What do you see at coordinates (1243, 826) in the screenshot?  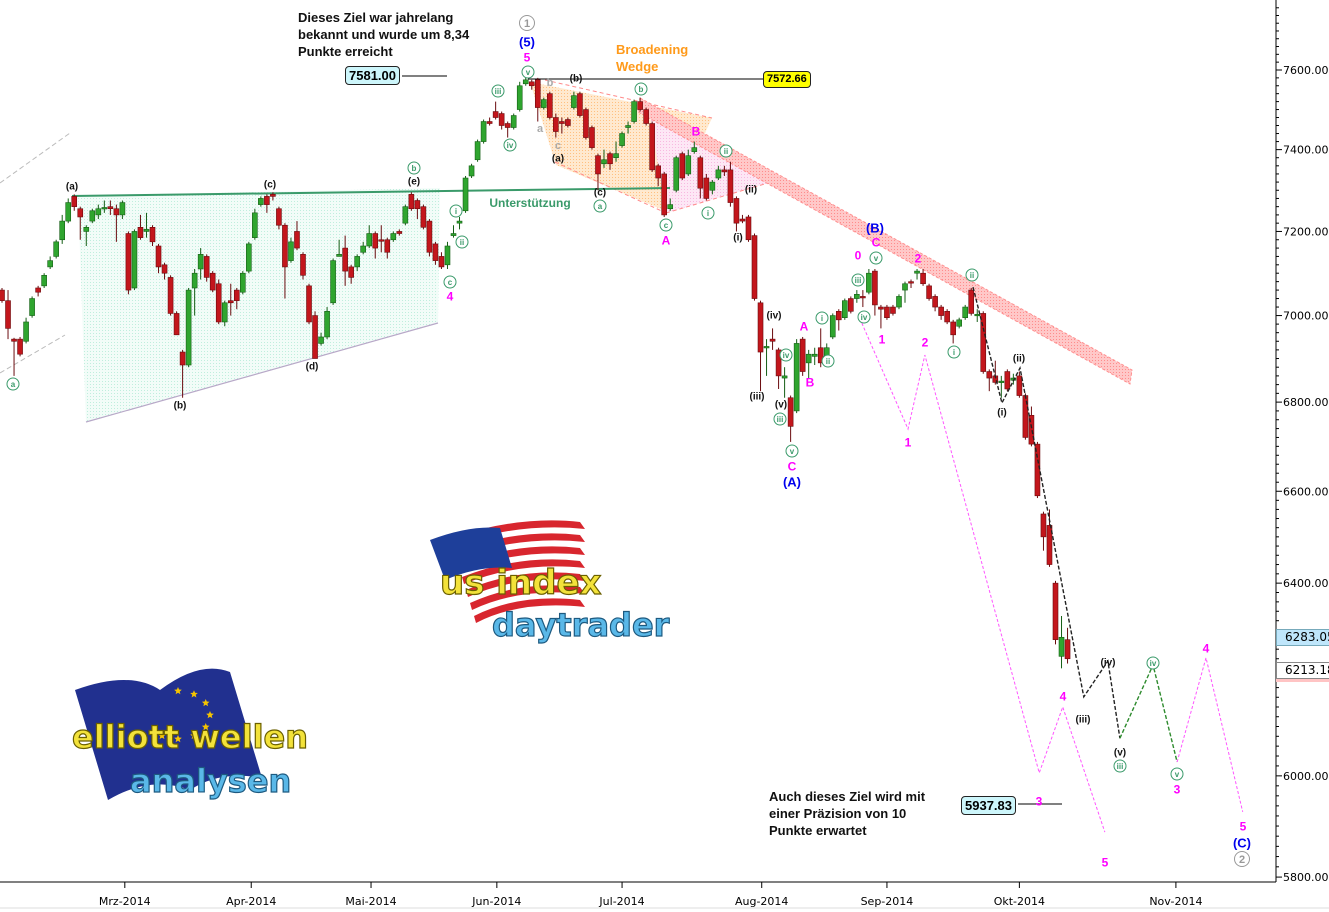 I see `wave-label-text: 5` at bounding box center [1243, 826].